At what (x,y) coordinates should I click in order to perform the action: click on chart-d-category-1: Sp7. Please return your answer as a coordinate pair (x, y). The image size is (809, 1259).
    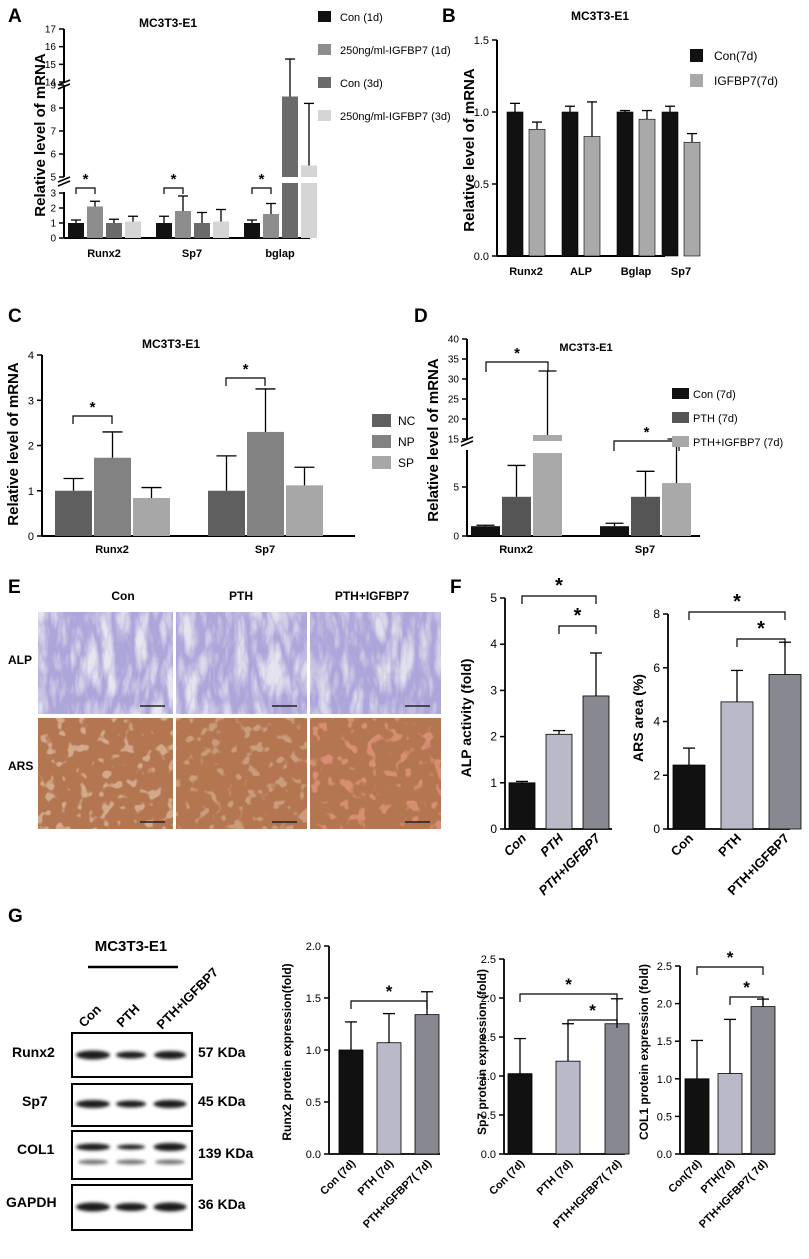
    Looking at the image, I should click on (645, 550).